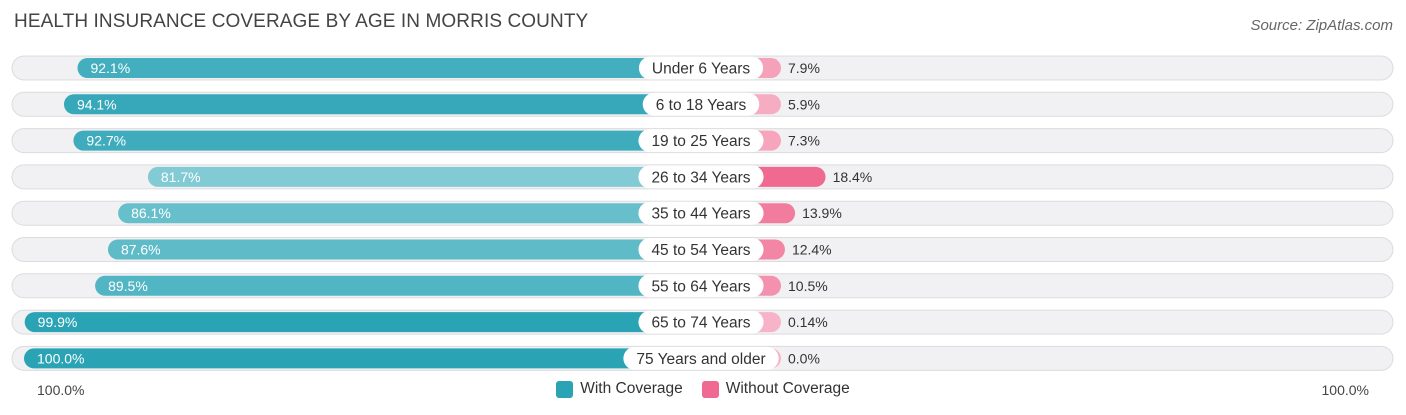  I want to click on legend-label-with-coverage: With Coverage, so click(631, 388).